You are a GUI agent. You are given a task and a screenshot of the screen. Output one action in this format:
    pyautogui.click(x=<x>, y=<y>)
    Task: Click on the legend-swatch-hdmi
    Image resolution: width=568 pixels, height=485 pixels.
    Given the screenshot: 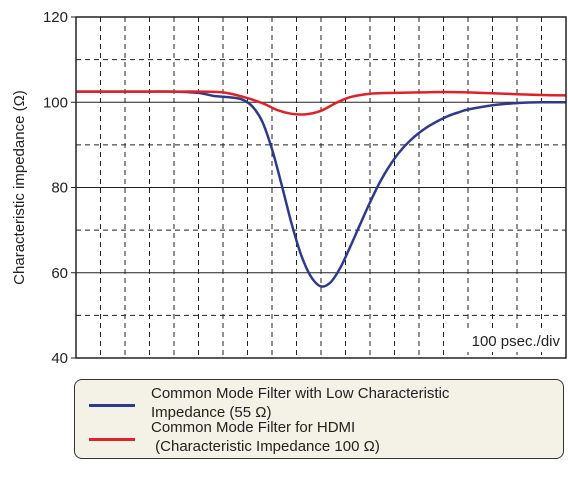 What is the action you would take?
    pyautogui.click(x=112, y=439)
    